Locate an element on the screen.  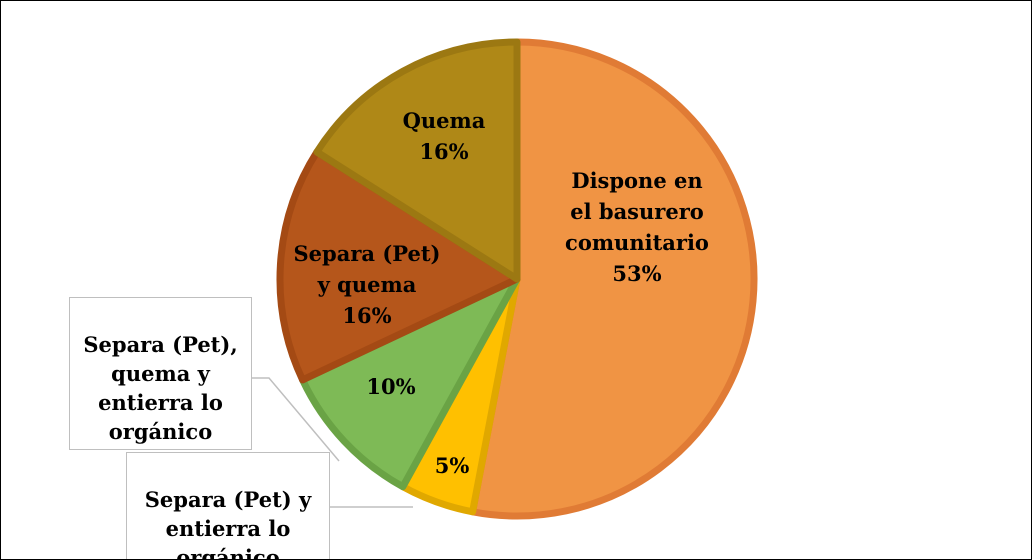
data-label-4: Quema 16% is located at coordinates (444, 136).